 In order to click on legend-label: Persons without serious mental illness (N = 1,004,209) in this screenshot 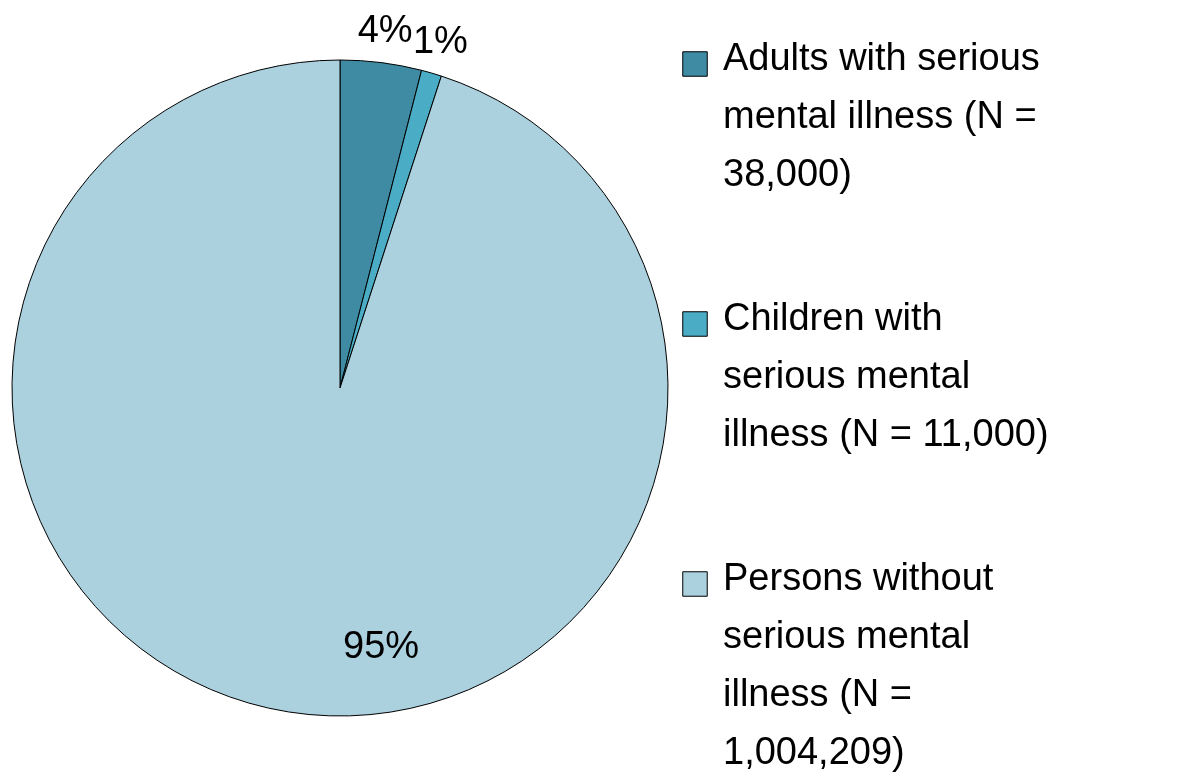, I will do `click(858, 664)`.